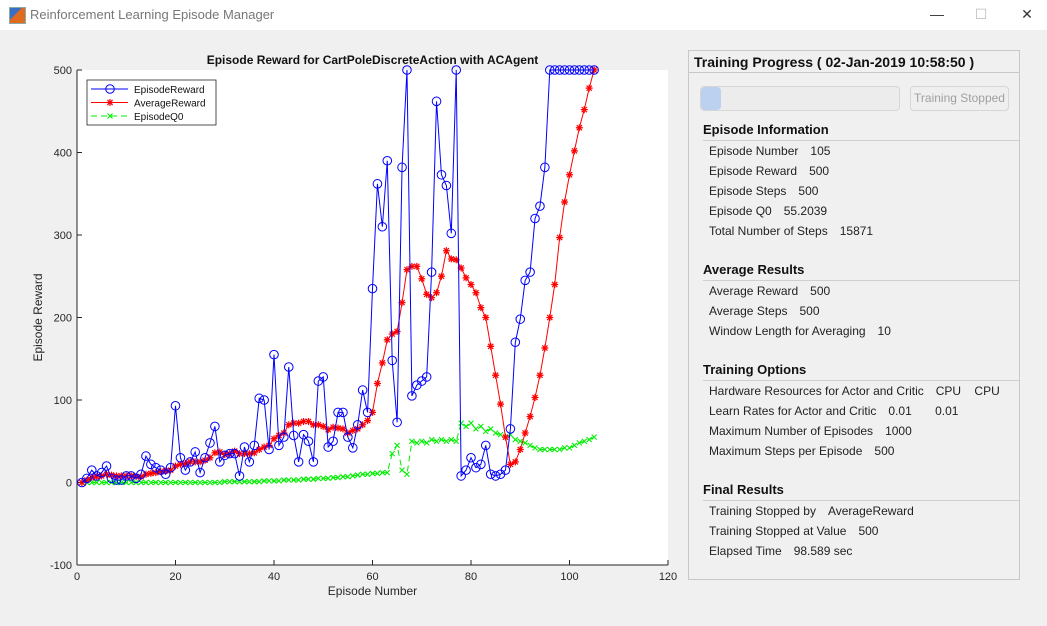 Image resolution: width=1047 pixels, height=626 pixels. What do you see at coordinates (762, 511) in the screenshot?
I see `info-label: Training Stopped by` at bounding box center [762, 511].